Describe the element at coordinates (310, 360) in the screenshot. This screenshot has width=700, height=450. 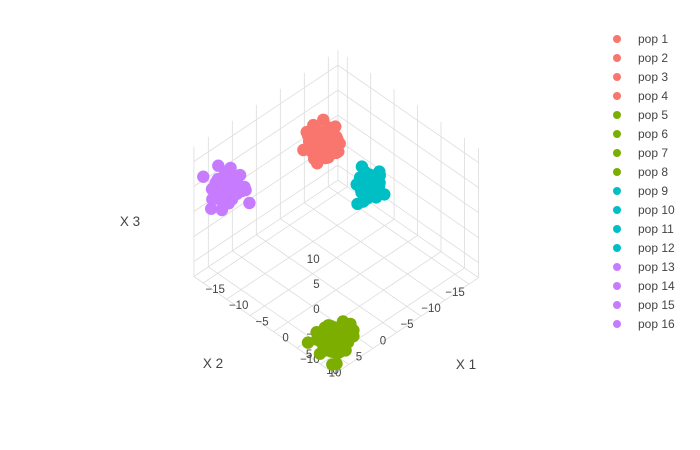
I see `z-tick-label: −10` at that location.